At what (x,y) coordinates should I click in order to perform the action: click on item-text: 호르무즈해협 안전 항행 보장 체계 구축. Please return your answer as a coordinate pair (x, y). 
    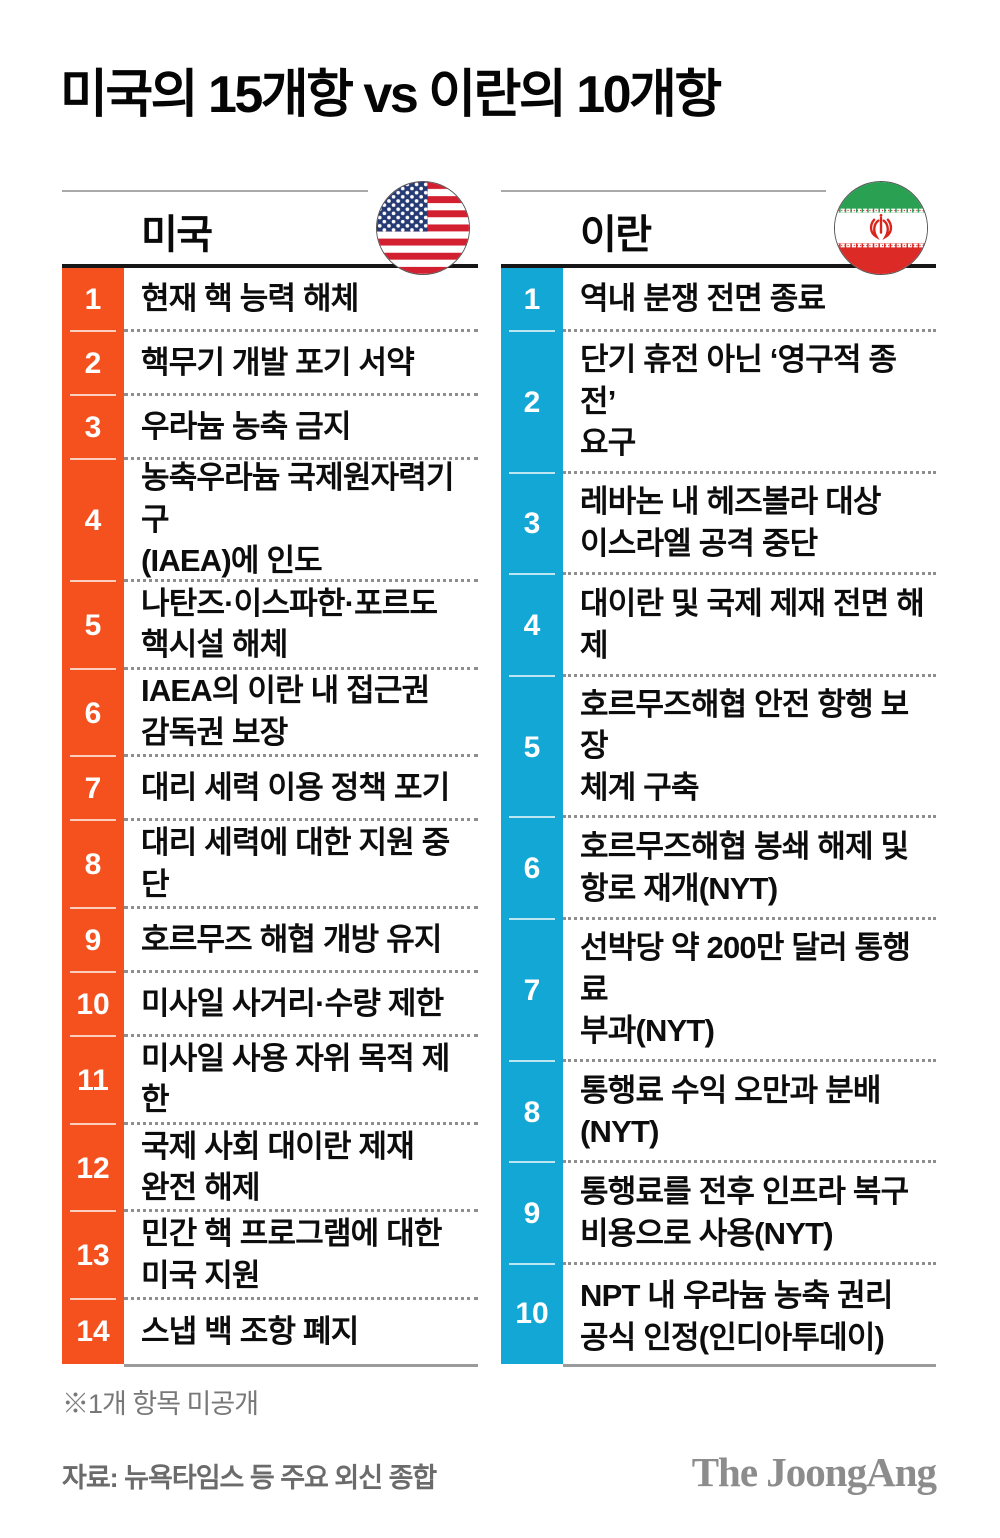
    Looking at the image, I should click on (749, 748).